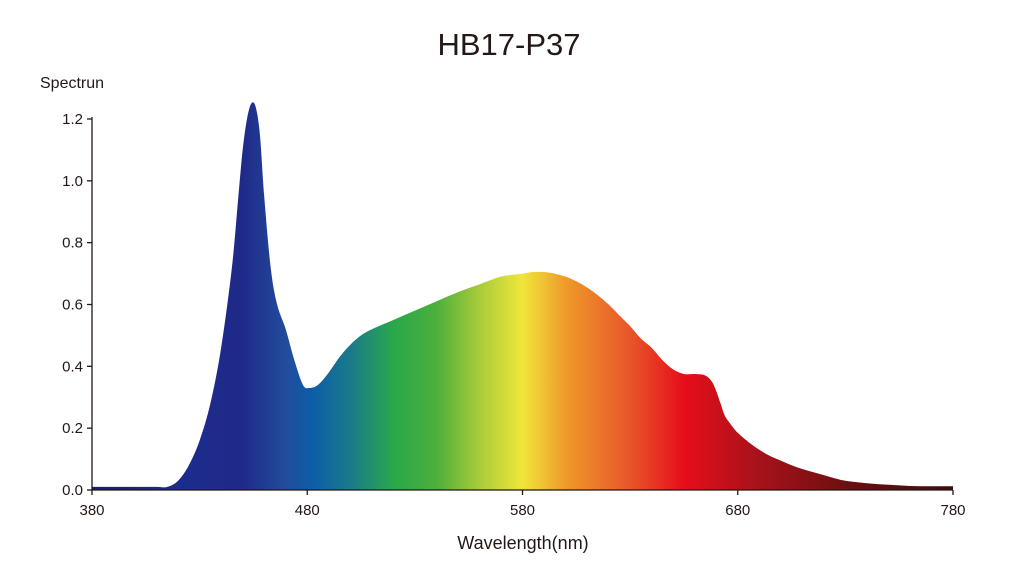 Image resolution: width=1018 pixels, height=581 pixels. Describe the element at coordinates (72, 428) in the screenshot. I see `y-tick-label: 0.2` at that location.